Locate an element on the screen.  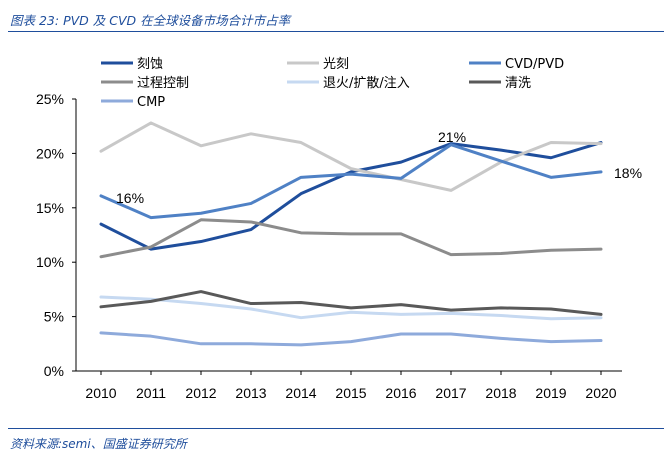
x-tick-label: 2014 is located at coordinates (300, 393).